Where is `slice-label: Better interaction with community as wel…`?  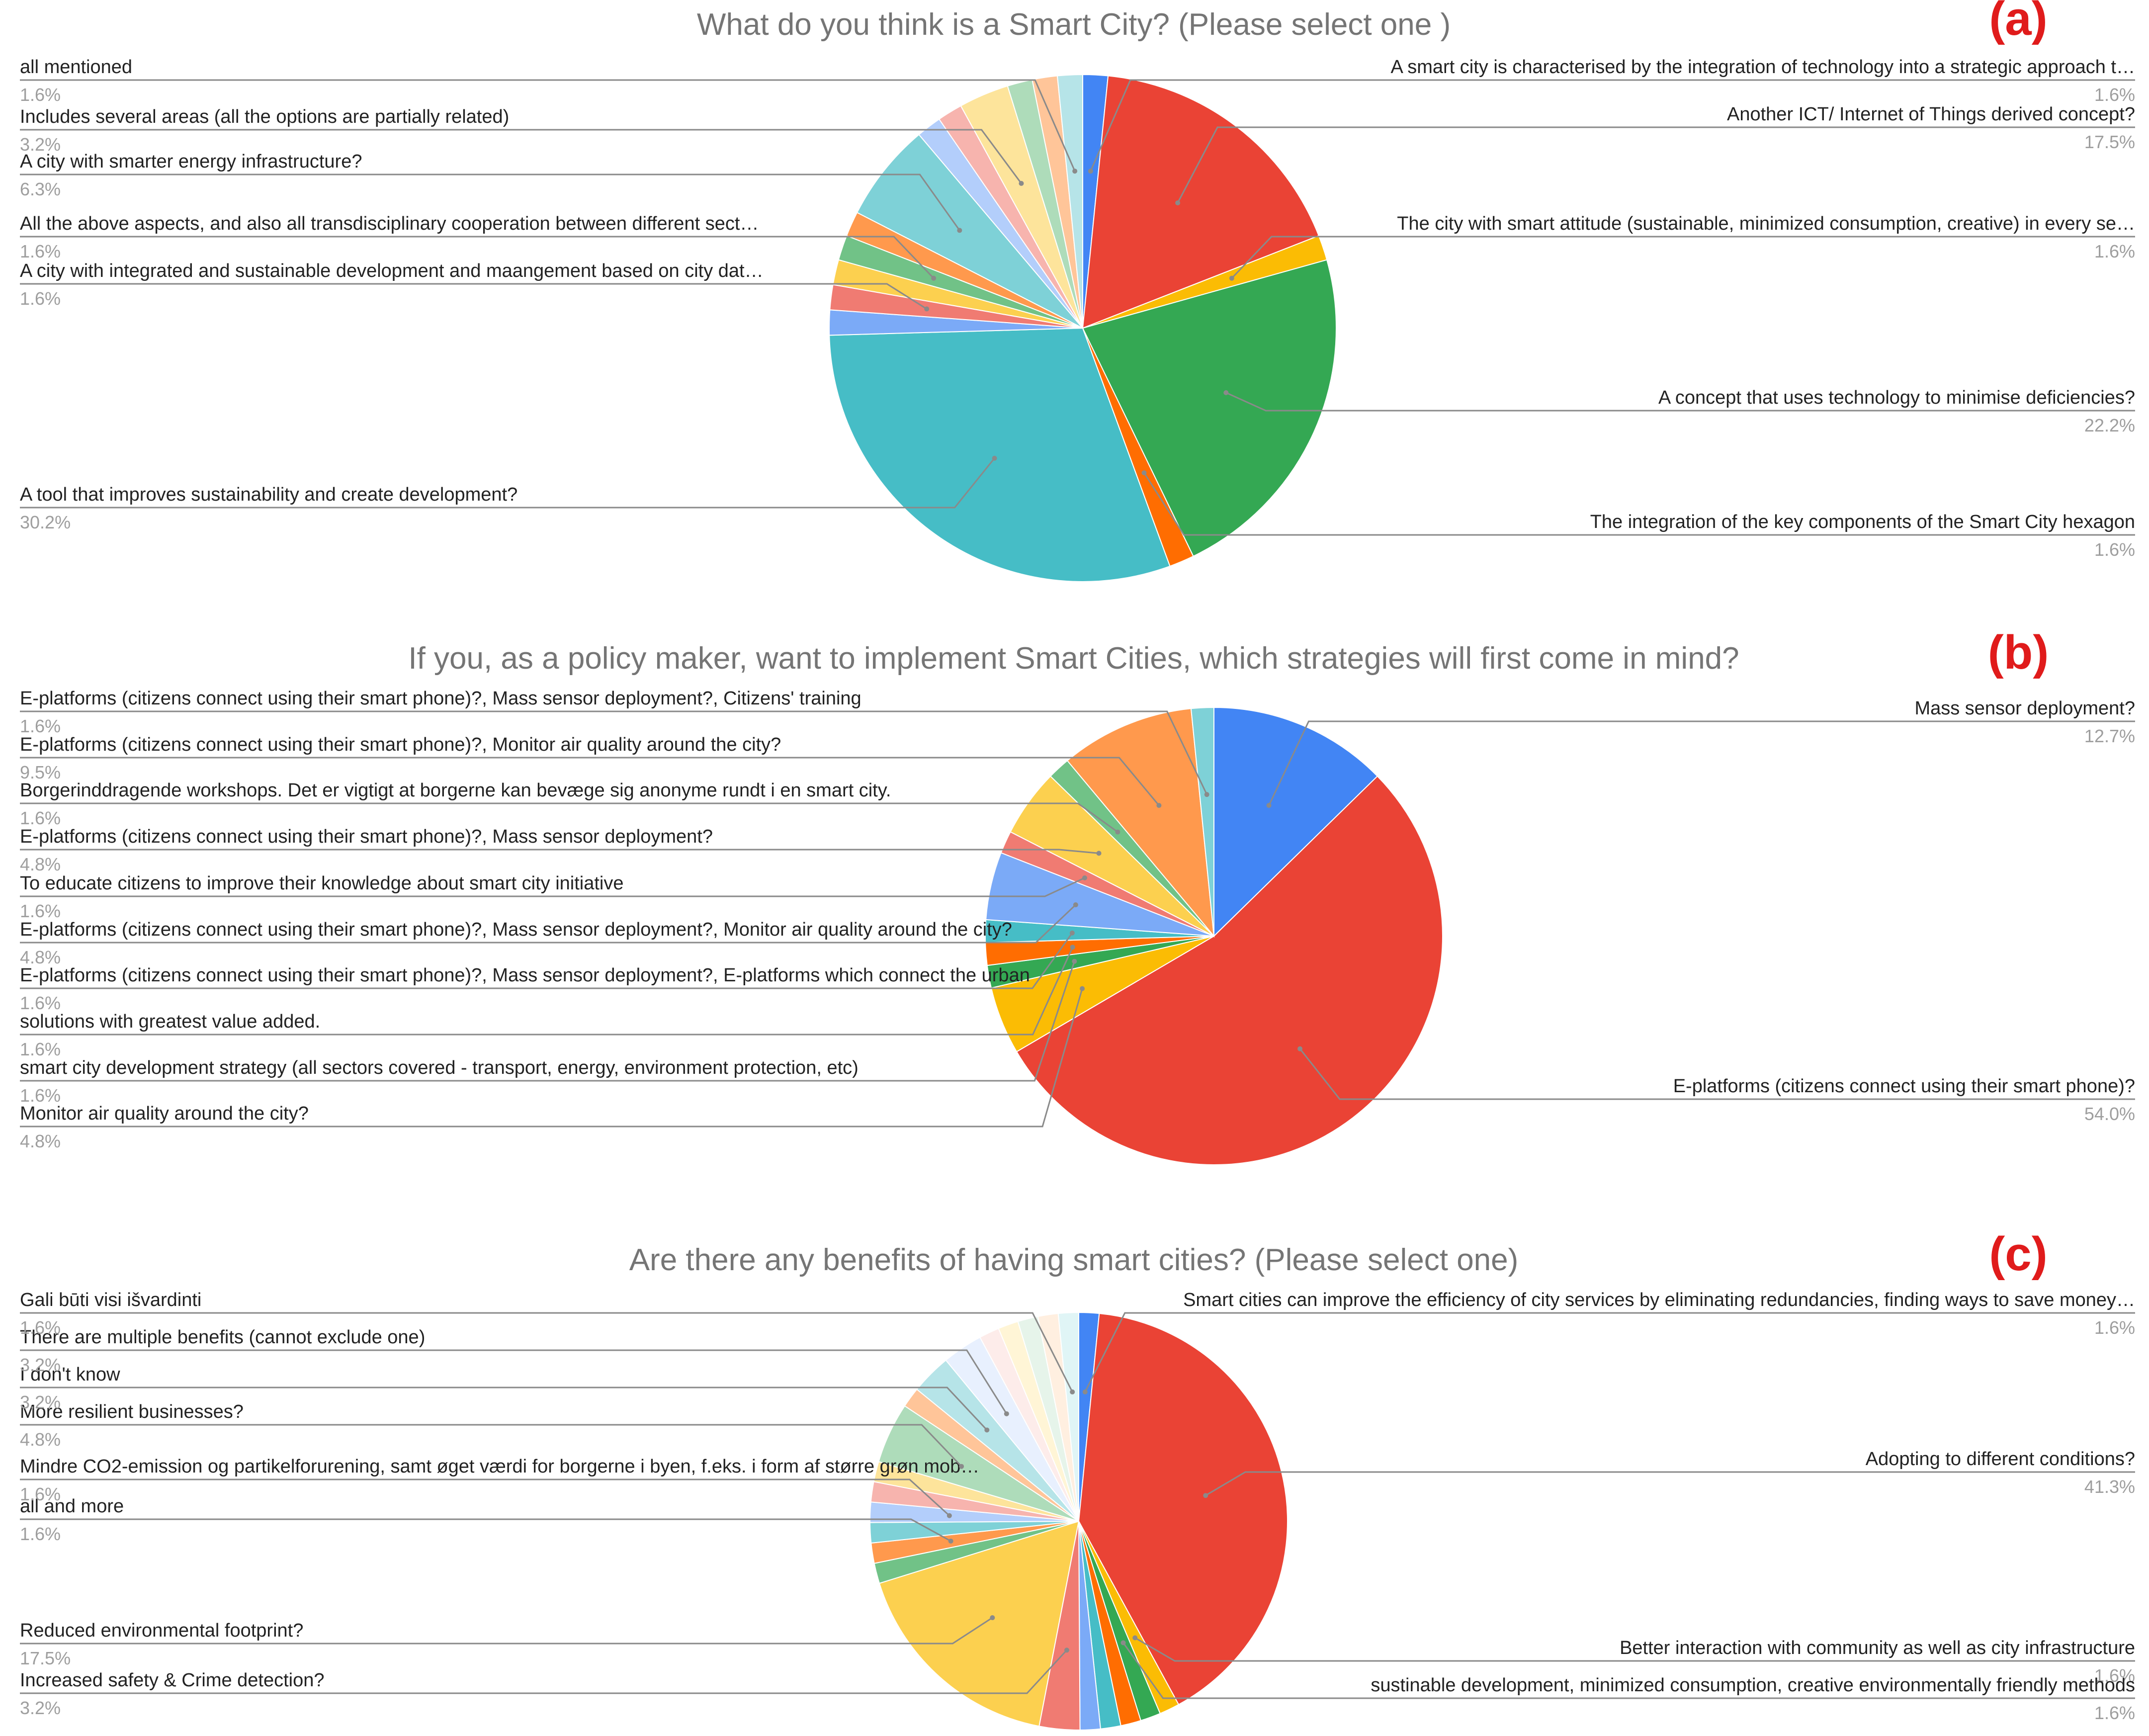 slice-label: Better interaction with community as wel… is located at coordinates (1878, 1648).